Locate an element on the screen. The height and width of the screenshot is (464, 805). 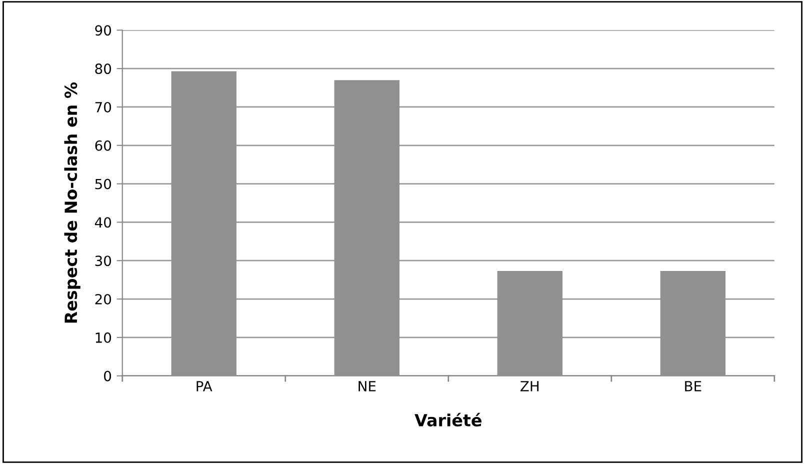
y-tick-label: 40 is located at coordinates (103, 222).